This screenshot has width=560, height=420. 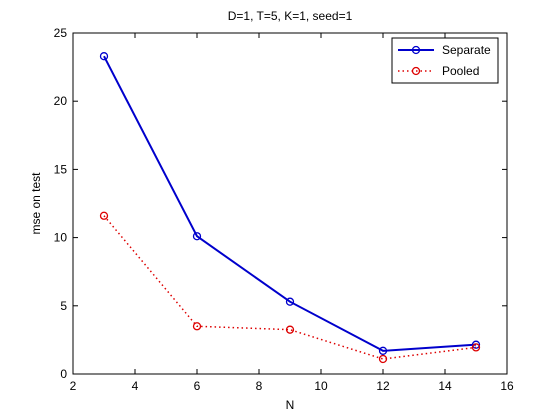 I want to click on x-tick-label-4: 10, so click(x=321, y=386).